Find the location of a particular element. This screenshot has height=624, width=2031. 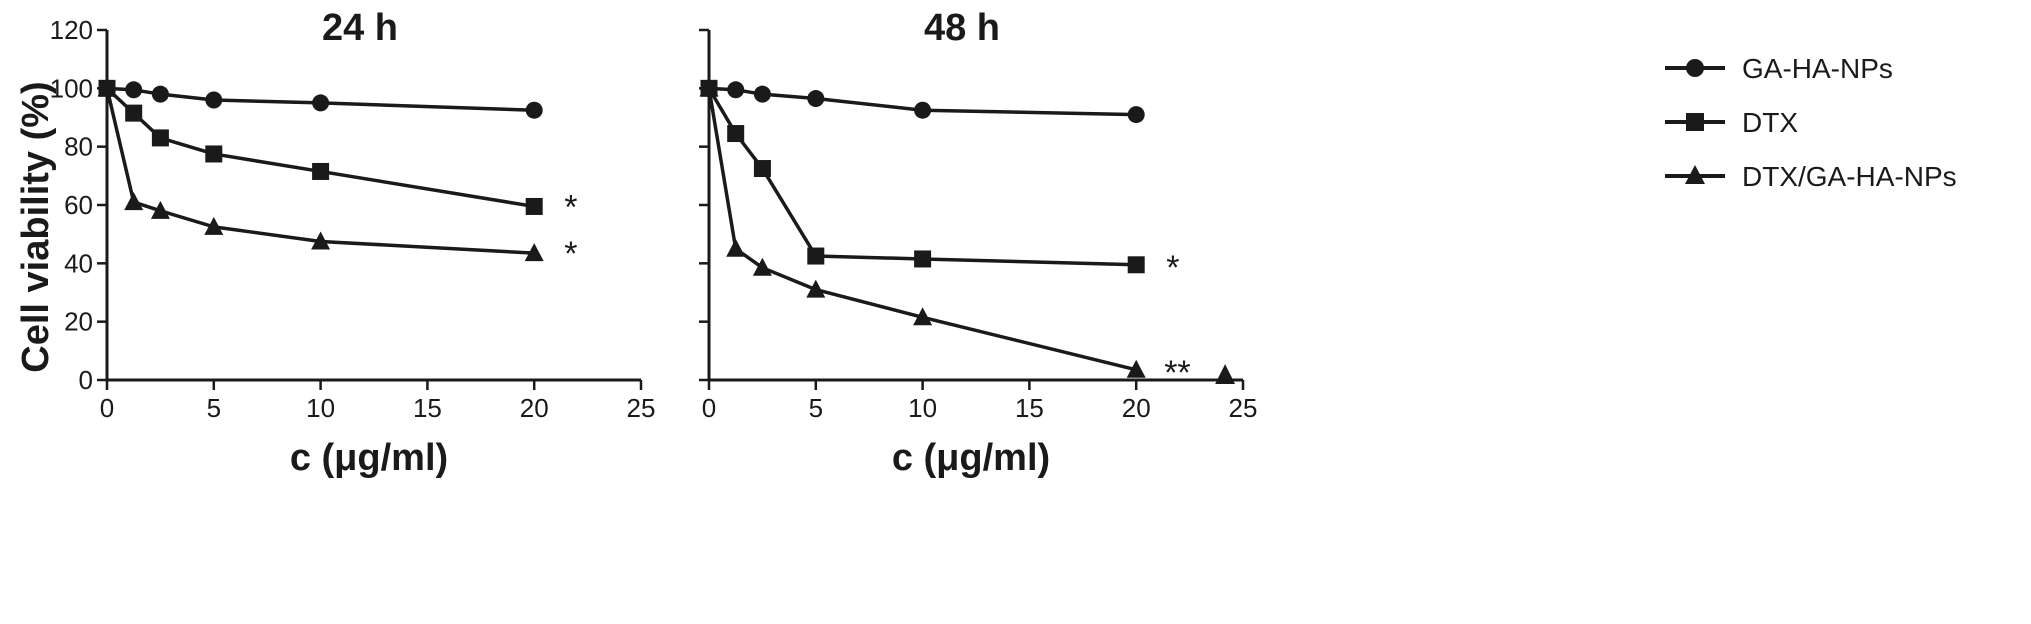

legend-square-marker is located at coordinates (1695, 122).